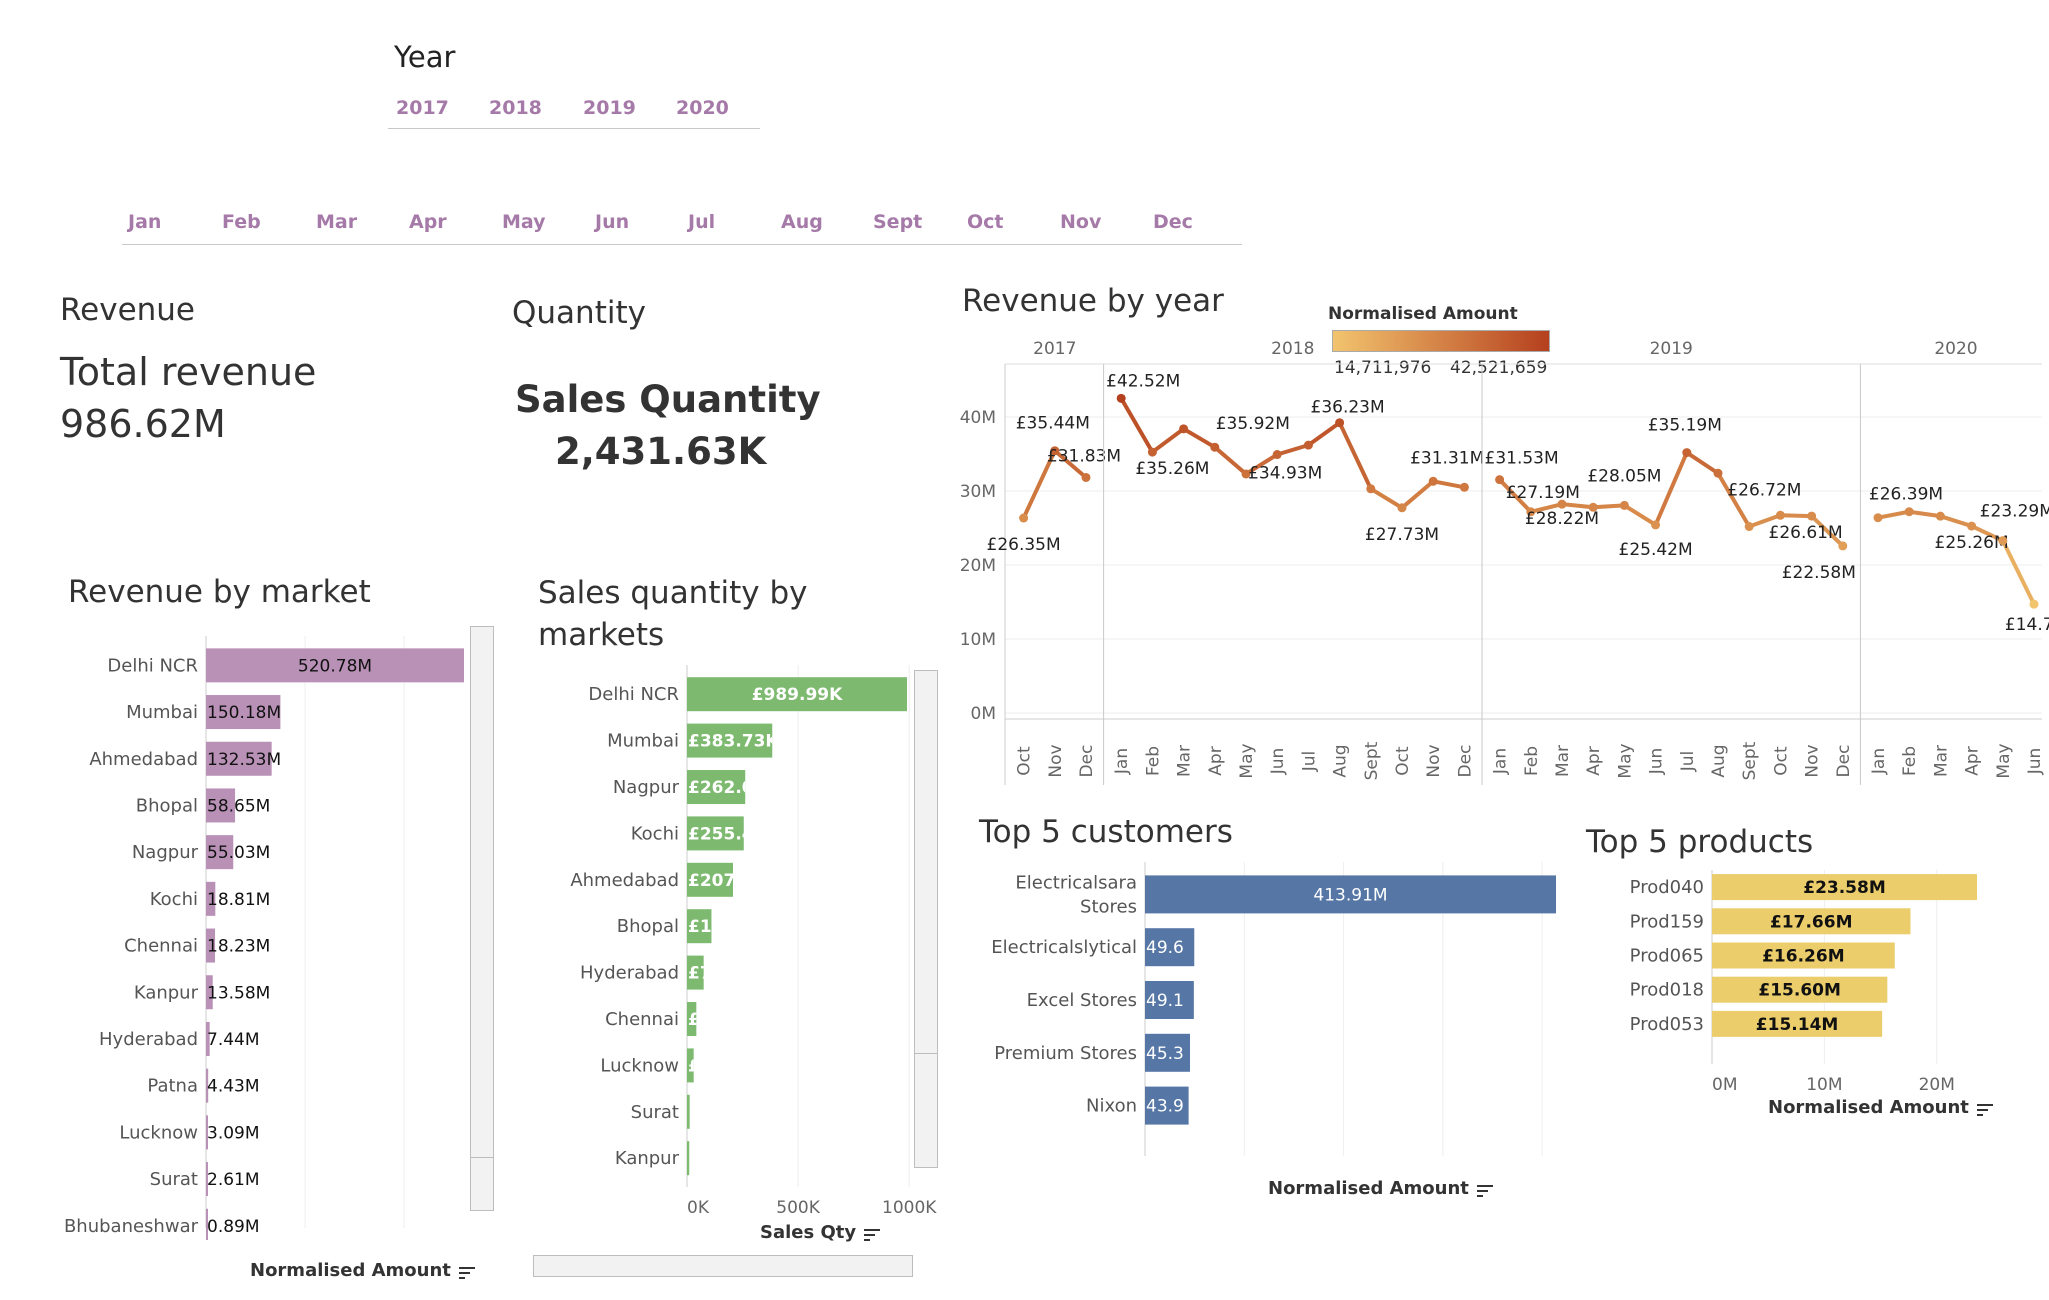 The width and height of the screenshot is (2049, 1300). I want to click on month-filter-jan: Jan, so click(145, 222).